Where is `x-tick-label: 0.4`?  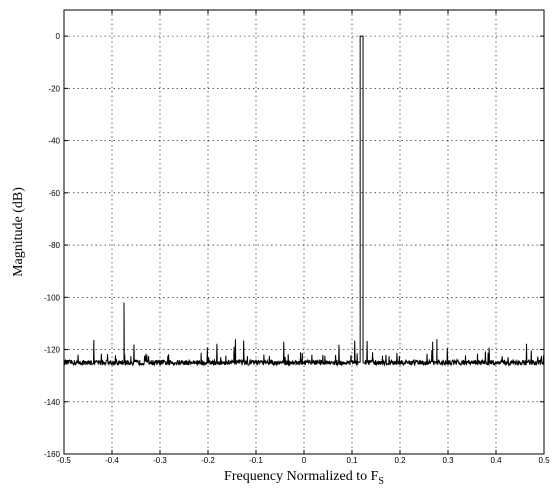 x-tick-label: 0.4 is located at coordinates (496, 460).